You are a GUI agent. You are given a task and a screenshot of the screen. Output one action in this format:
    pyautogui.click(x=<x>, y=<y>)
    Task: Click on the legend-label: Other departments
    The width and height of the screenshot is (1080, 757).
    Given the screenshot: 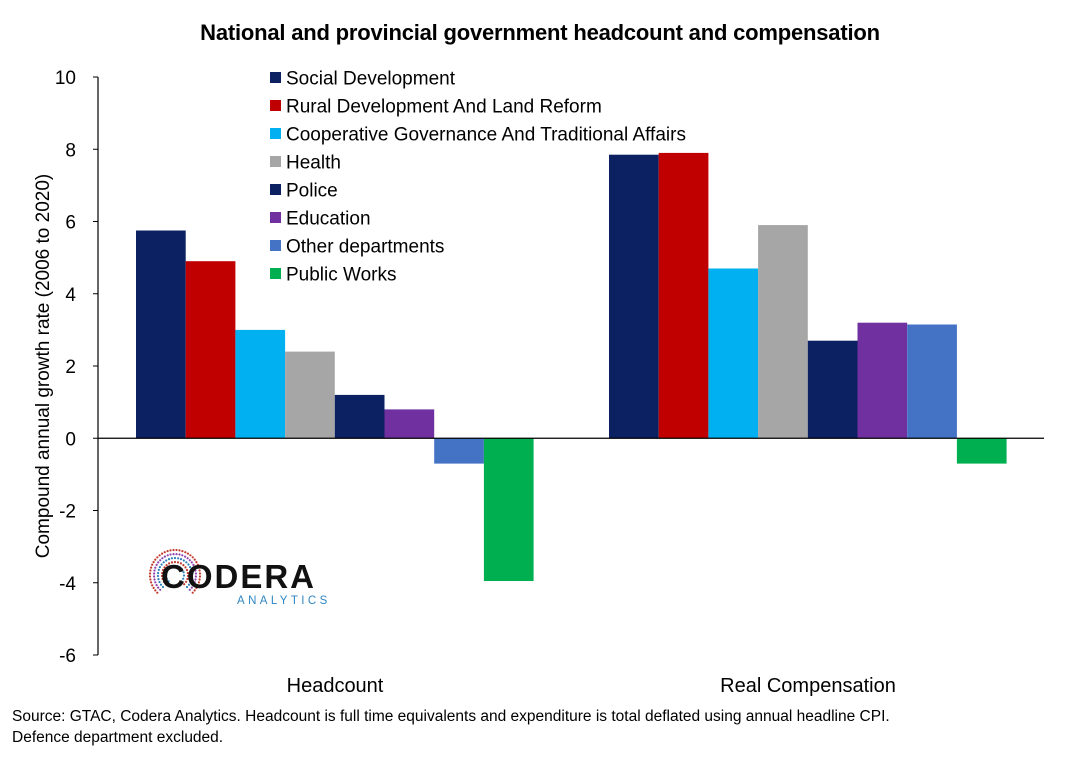 What is the action you would take?
    pyautogui.click(x=365, y=247)
    